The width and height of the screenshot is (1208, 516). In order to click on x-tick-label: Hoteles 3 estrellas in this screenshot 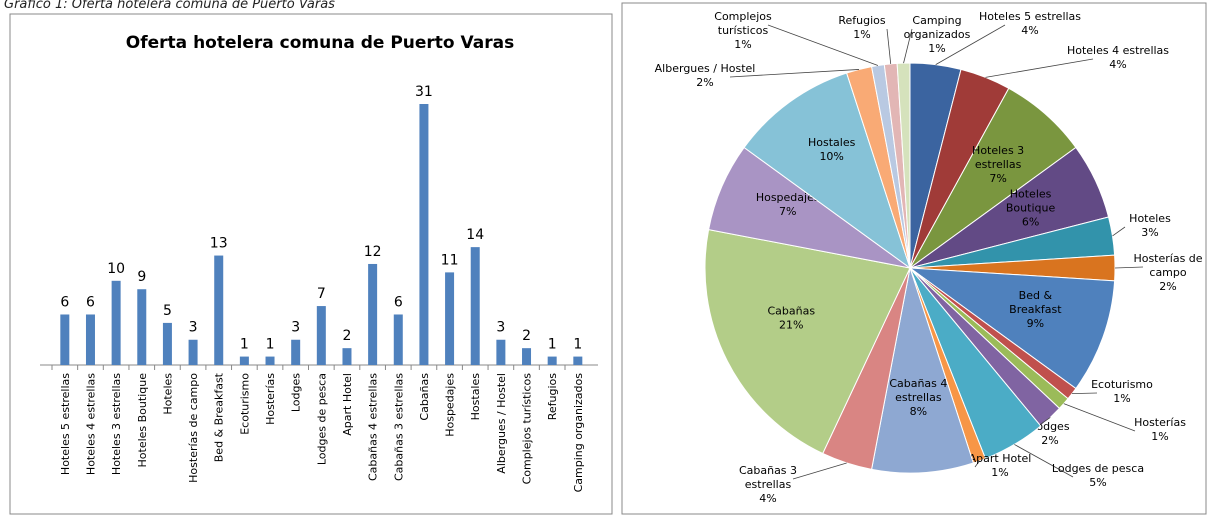, I will do `click(116, 424)`.